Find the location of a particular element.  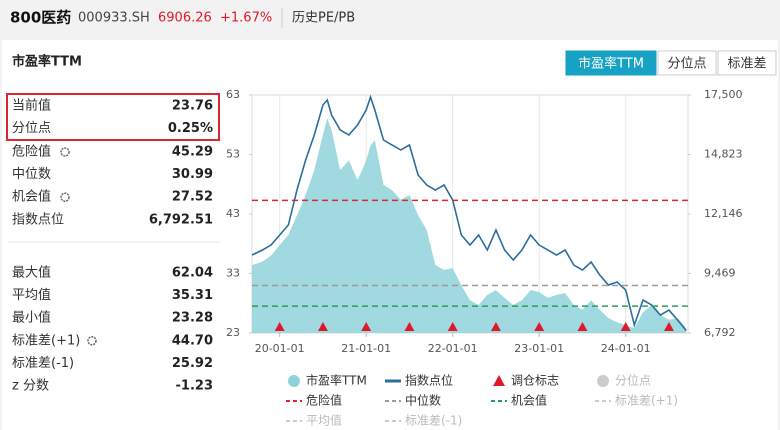

stat-label: 最大值 is located at coordinates (31, 273).